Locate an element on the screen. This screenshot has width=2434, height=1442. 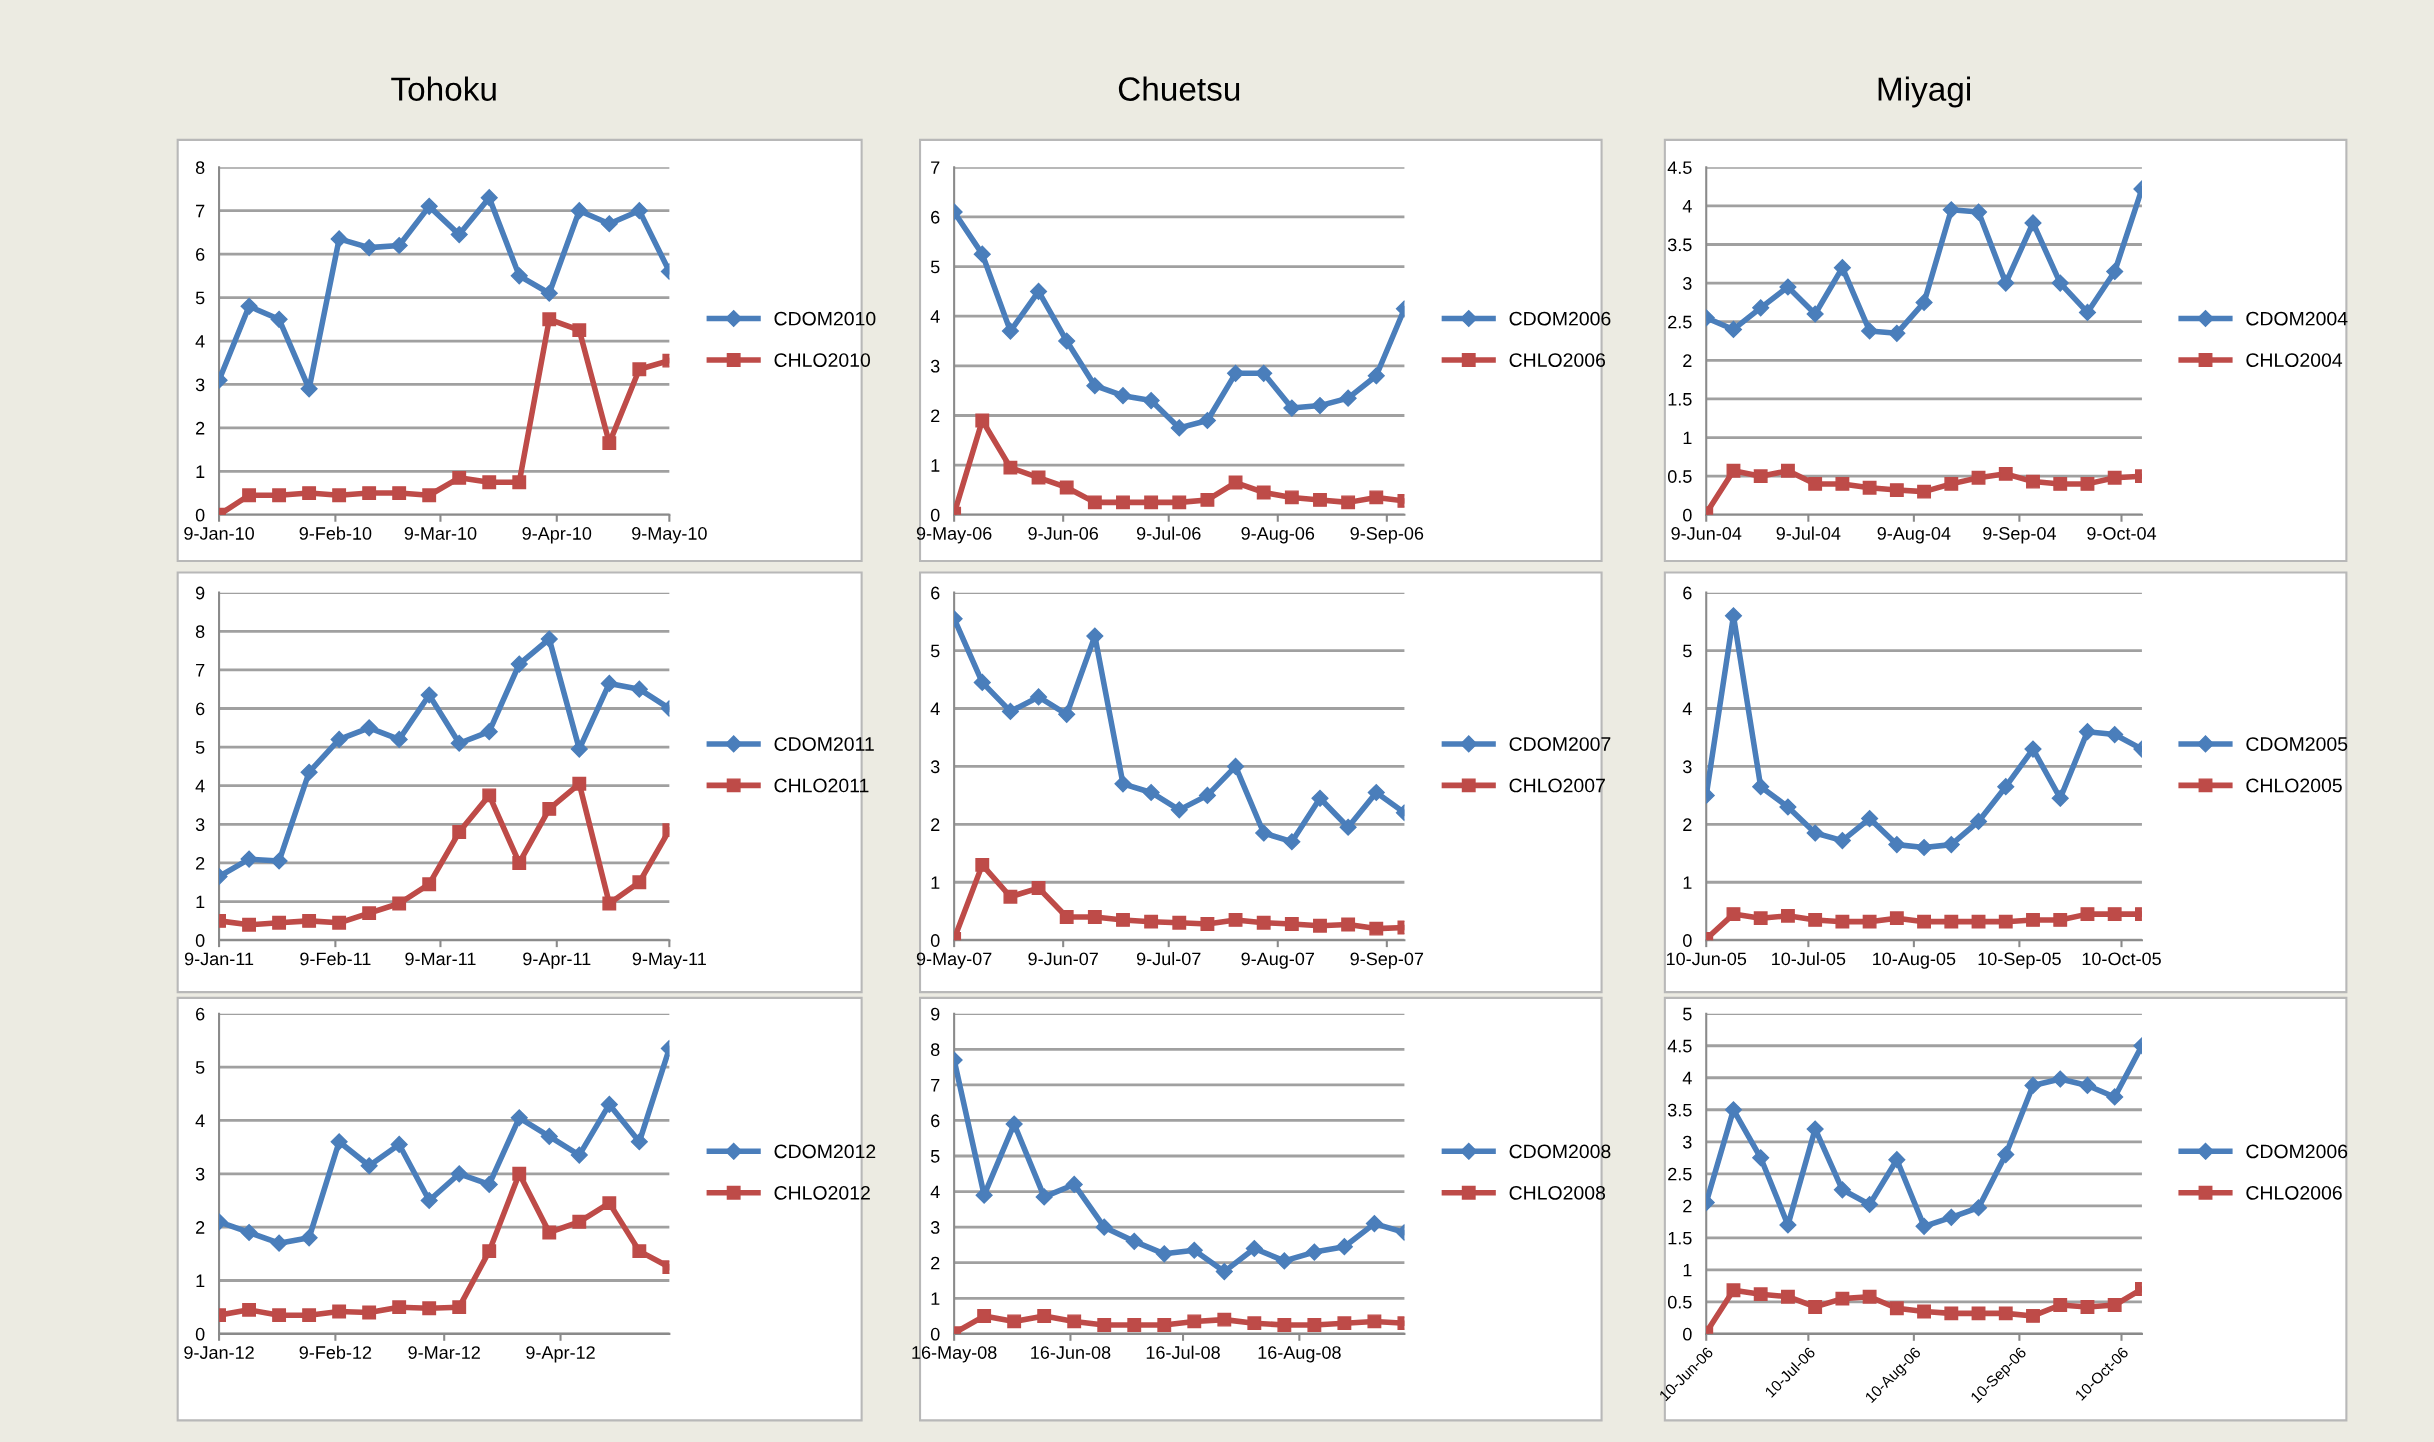
x-tick-label: 16-Jun-08 is located at coordinates (1071, 1352).